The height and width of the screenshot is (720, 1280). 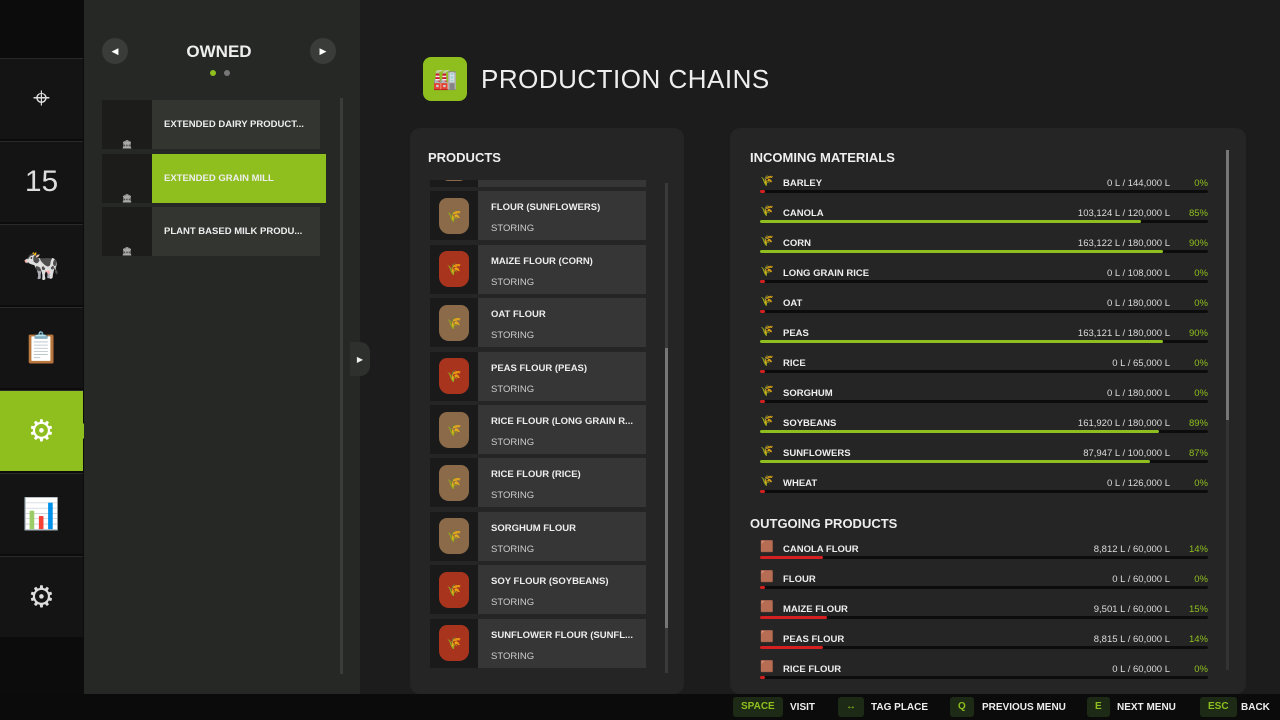 I want to click on material-name: SOYBEANS, so click(x=810, y=423).